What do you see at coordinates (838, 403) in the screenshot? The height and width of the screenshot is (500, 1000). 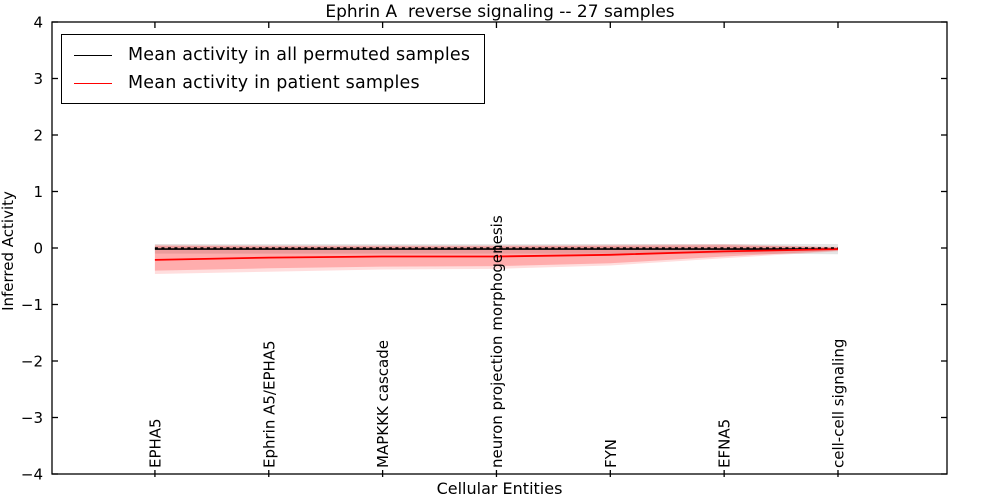 I see `x-tick-label: cell-cell signaling` at bounding box center [838, 403].